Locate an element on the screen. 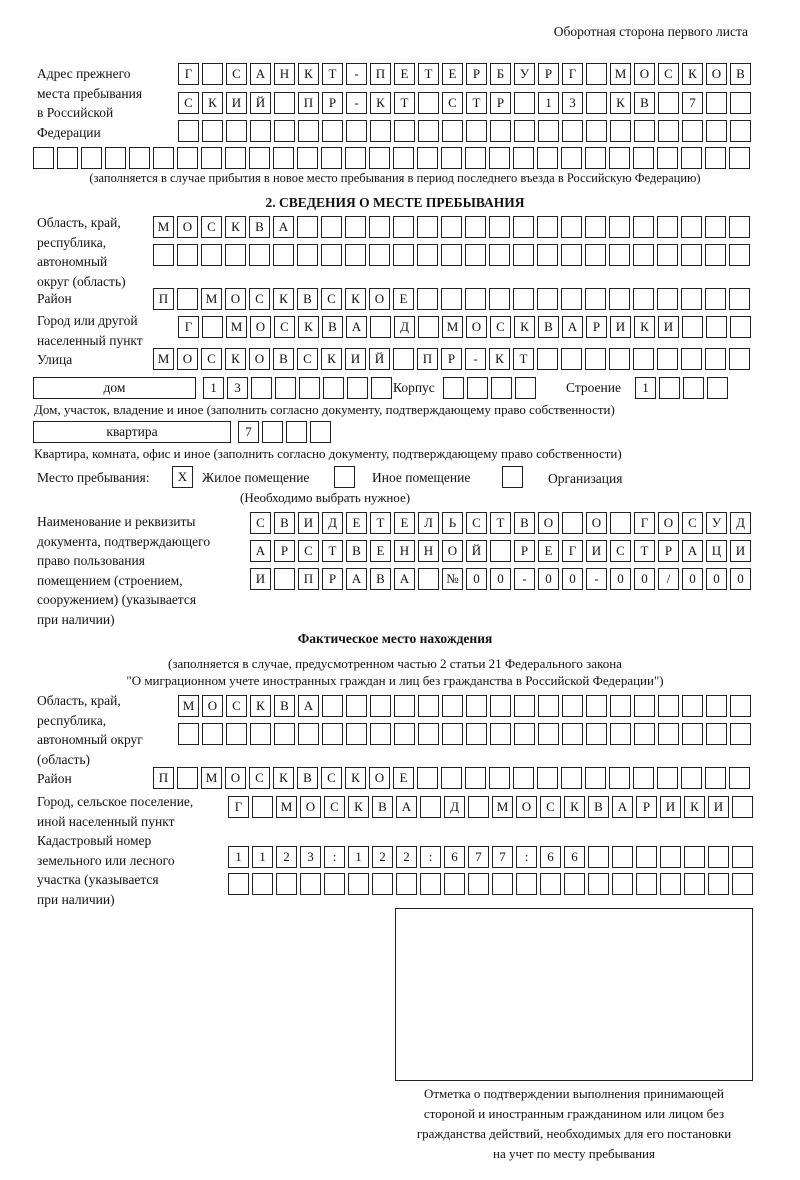  char-cell: : is located at coordinates (526, 857).